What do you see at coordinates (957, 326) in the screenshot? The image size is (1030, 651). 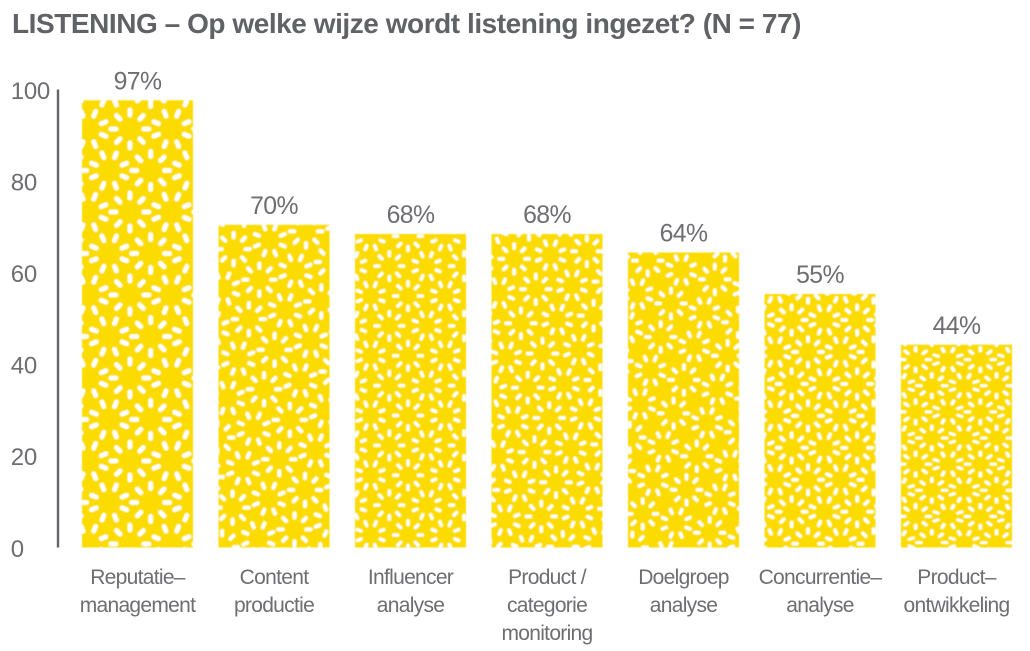 I see `svg-text: 44%` at bounding box center [957, 326].